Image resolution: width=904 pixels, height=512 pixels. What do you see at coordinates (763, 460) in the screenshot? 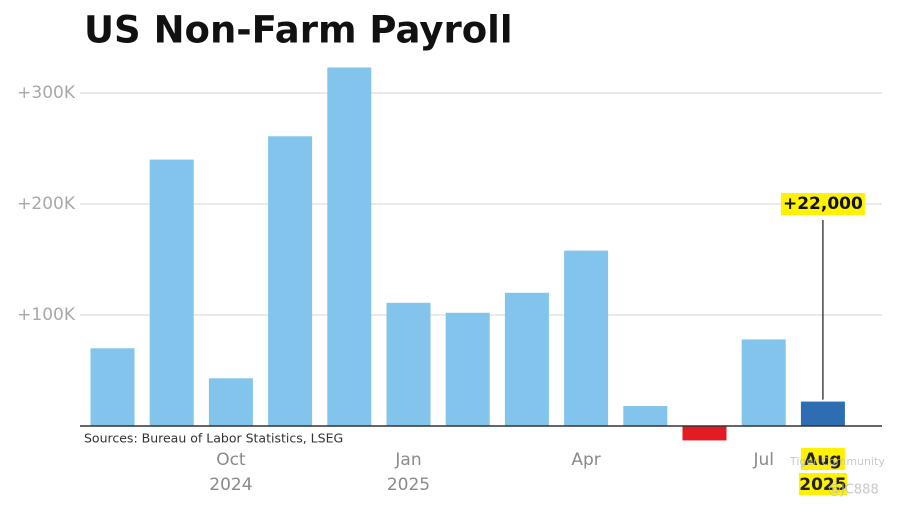
I see `x-tick-label: Jul` at bounding box center [763, 460].